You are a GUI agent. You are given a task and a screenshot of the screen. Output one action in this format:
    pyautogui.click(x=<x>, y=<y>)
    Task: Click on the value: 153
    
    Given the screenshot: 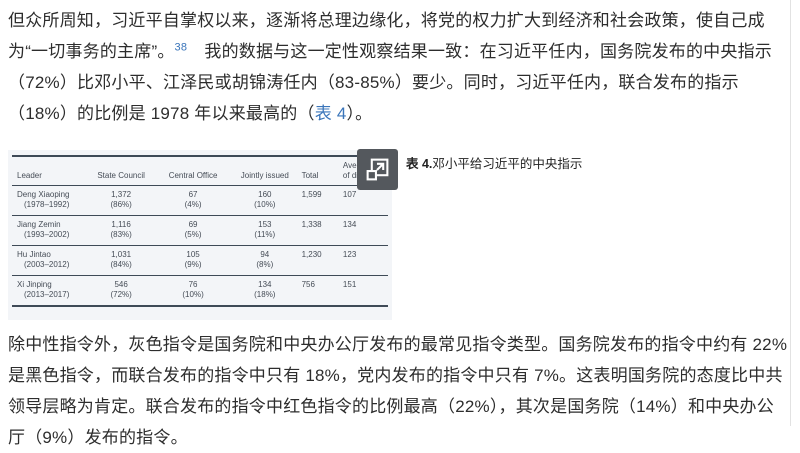 What is the action you would take?
    pyautogui.click(x=265, y=224)
    